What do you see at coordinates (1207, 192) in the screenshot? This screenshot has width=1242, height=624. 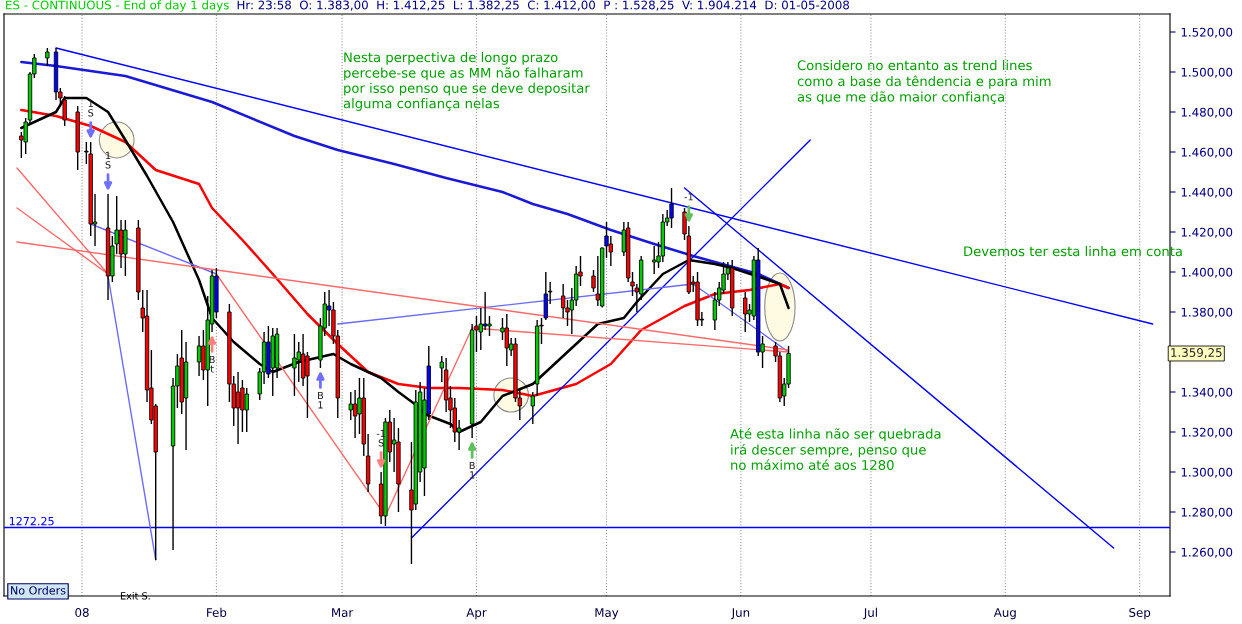 I see `y-tick-label: 1.440,00` at bounding box center [1207, 192].